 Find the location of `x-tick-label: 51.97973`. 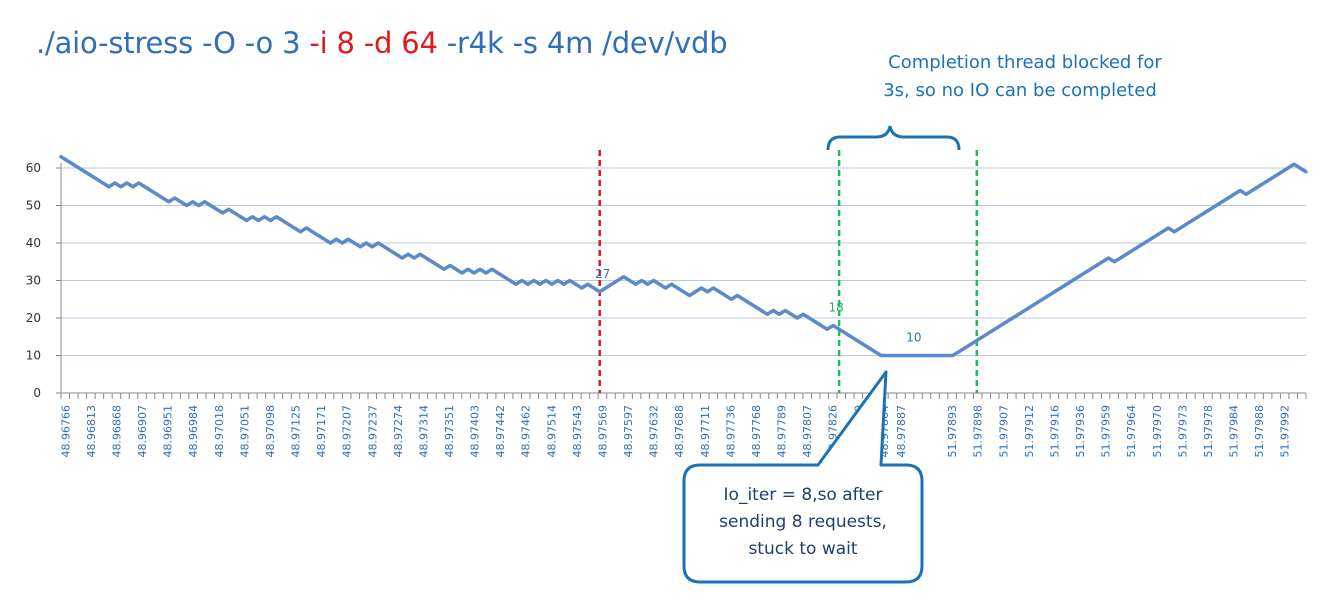

x-tick-label: 51.97973 is located at coordinates (1182, 431).